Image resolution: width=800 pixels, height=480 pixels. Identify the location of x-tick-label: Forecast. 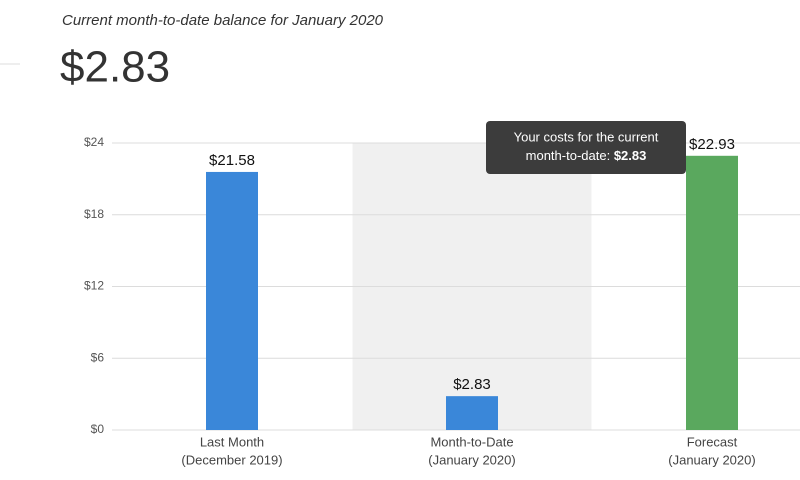
(712, 441).